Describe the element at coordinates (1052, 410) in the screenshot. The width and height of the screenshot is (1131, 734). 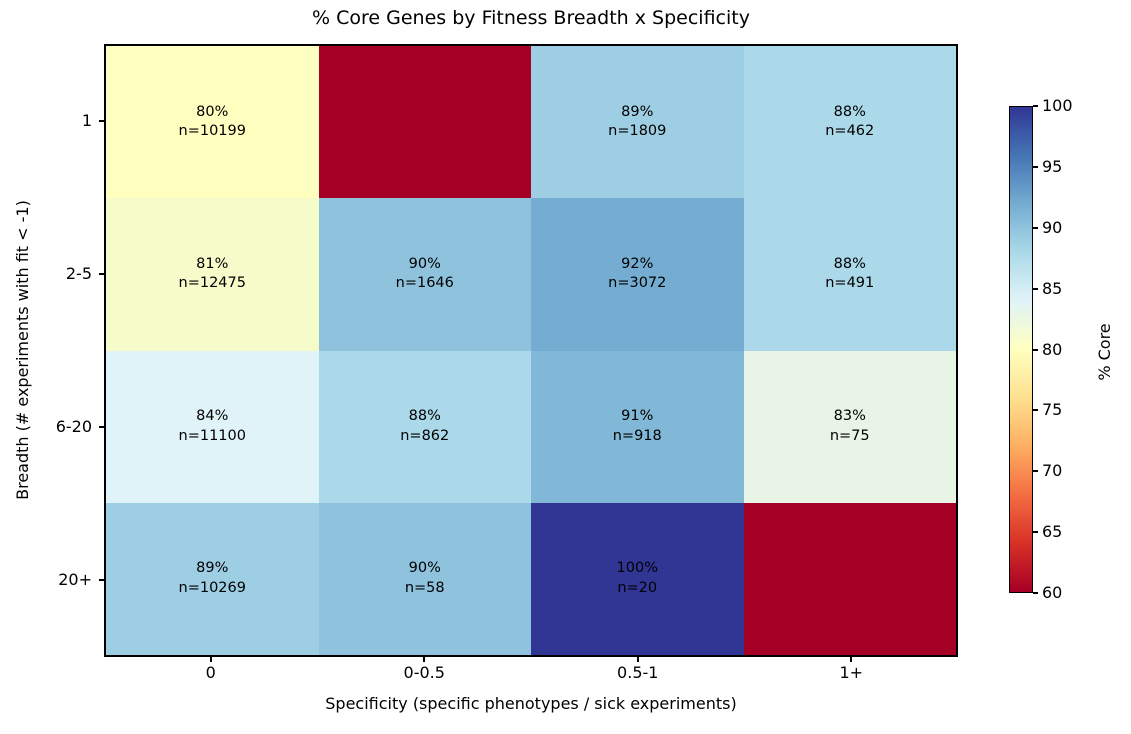
I see `colorbar-tick-label: 75` at that location.